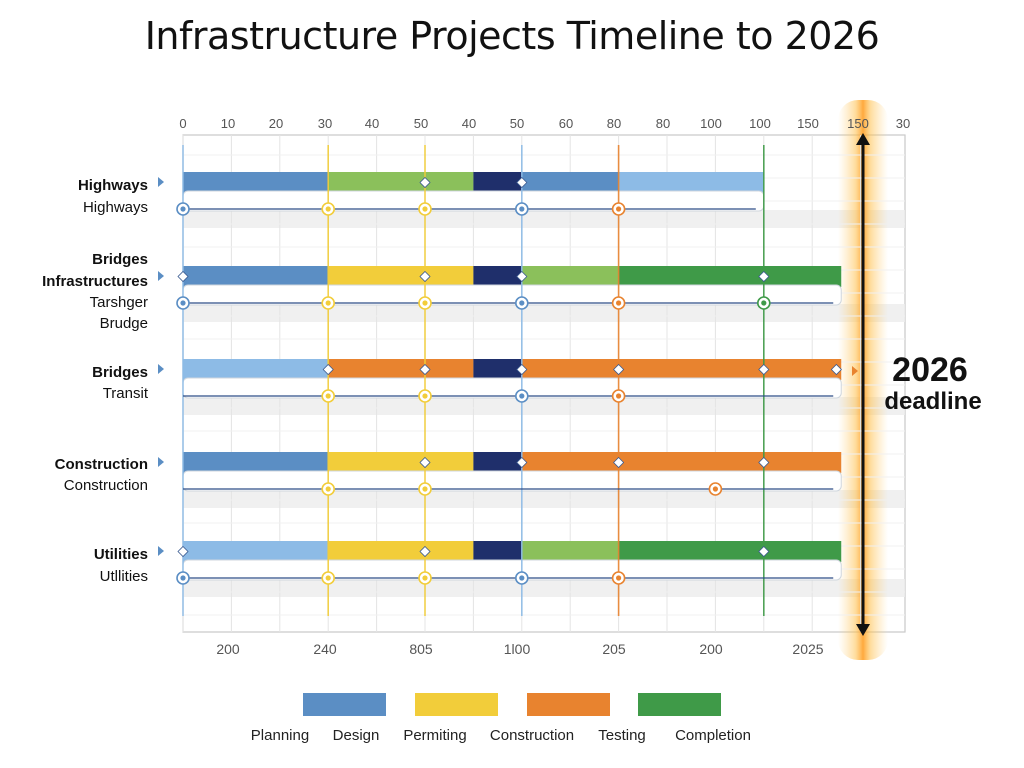 This screenshot has height=768, width=1024. What do you see at coordinates (855, 371) in the screenshot?
I see `deadline-pointer-icon` at bounding box center [855, 371].